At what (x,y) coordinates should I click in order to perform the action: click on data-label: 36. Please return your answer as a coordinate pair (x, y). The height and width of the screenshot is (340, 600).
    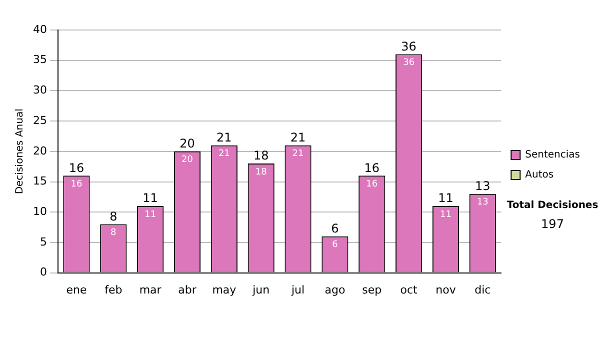
    Looking at the image, I should click on (409, 63).